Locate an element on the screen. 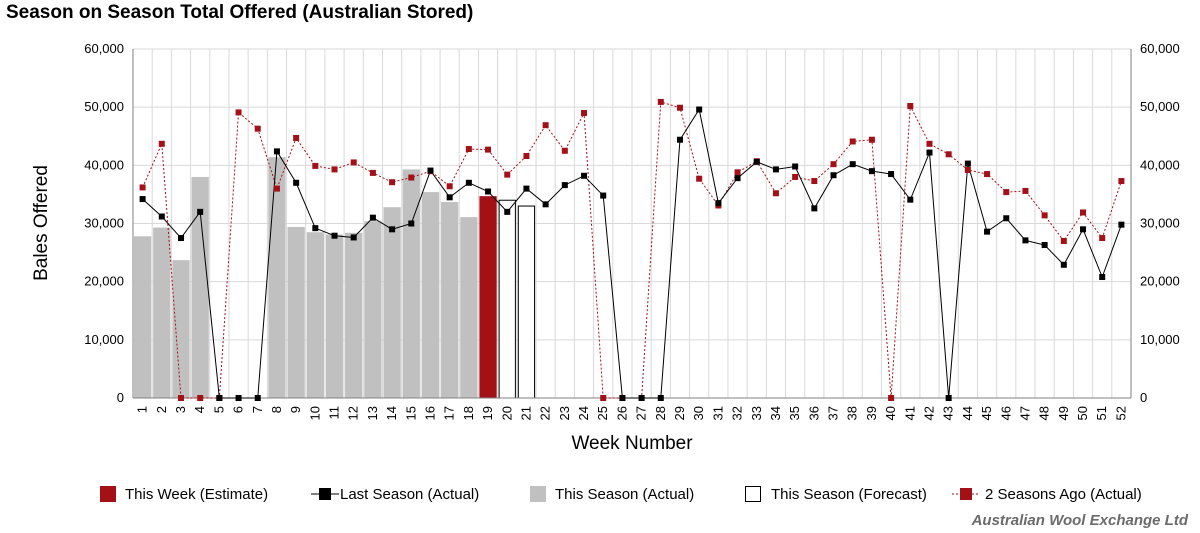 The image size is (1200, 533). x-tick-label: 38 is located at coordinates (852, 413).